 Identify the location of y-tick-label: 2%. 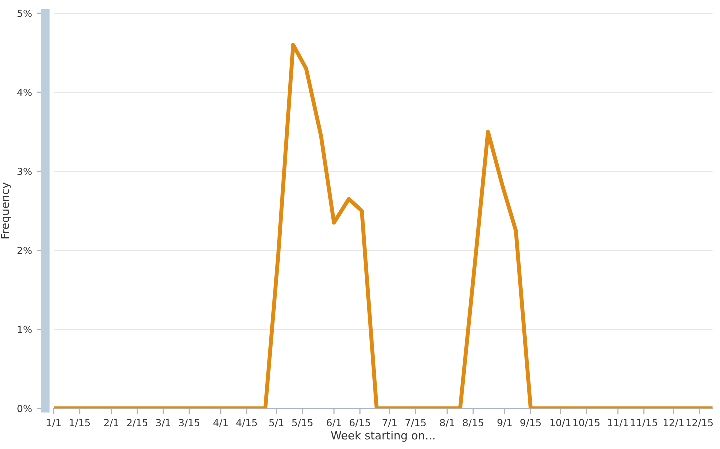
(25, 250).